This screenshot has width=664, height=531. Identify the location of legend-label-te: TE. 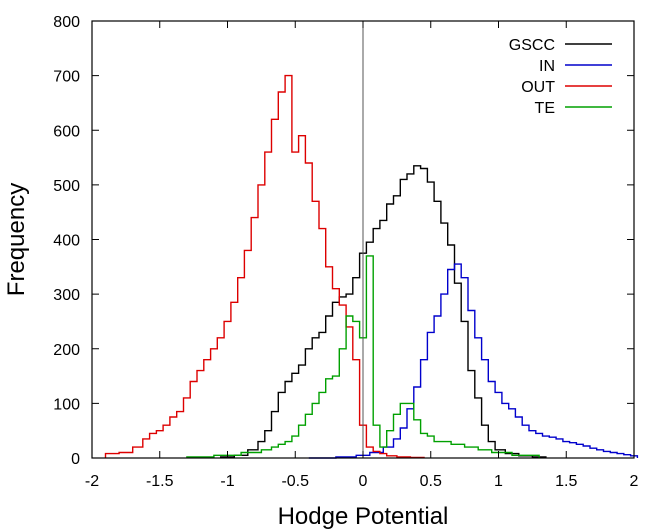
(545, 108).